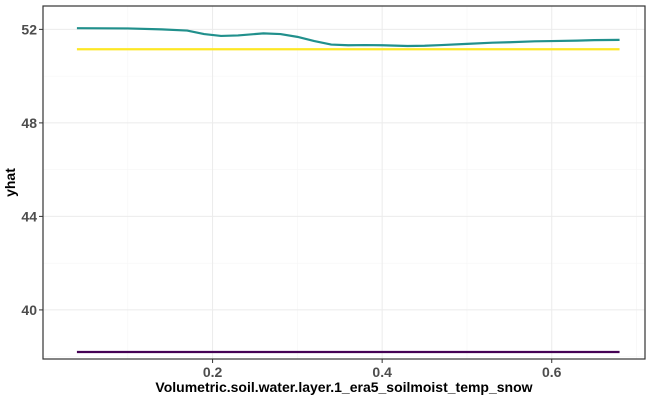  What do you see at coordinates (29, 310) in the screenshot?
I see `y-tick-label: 40` at bounding box center [29, 310].